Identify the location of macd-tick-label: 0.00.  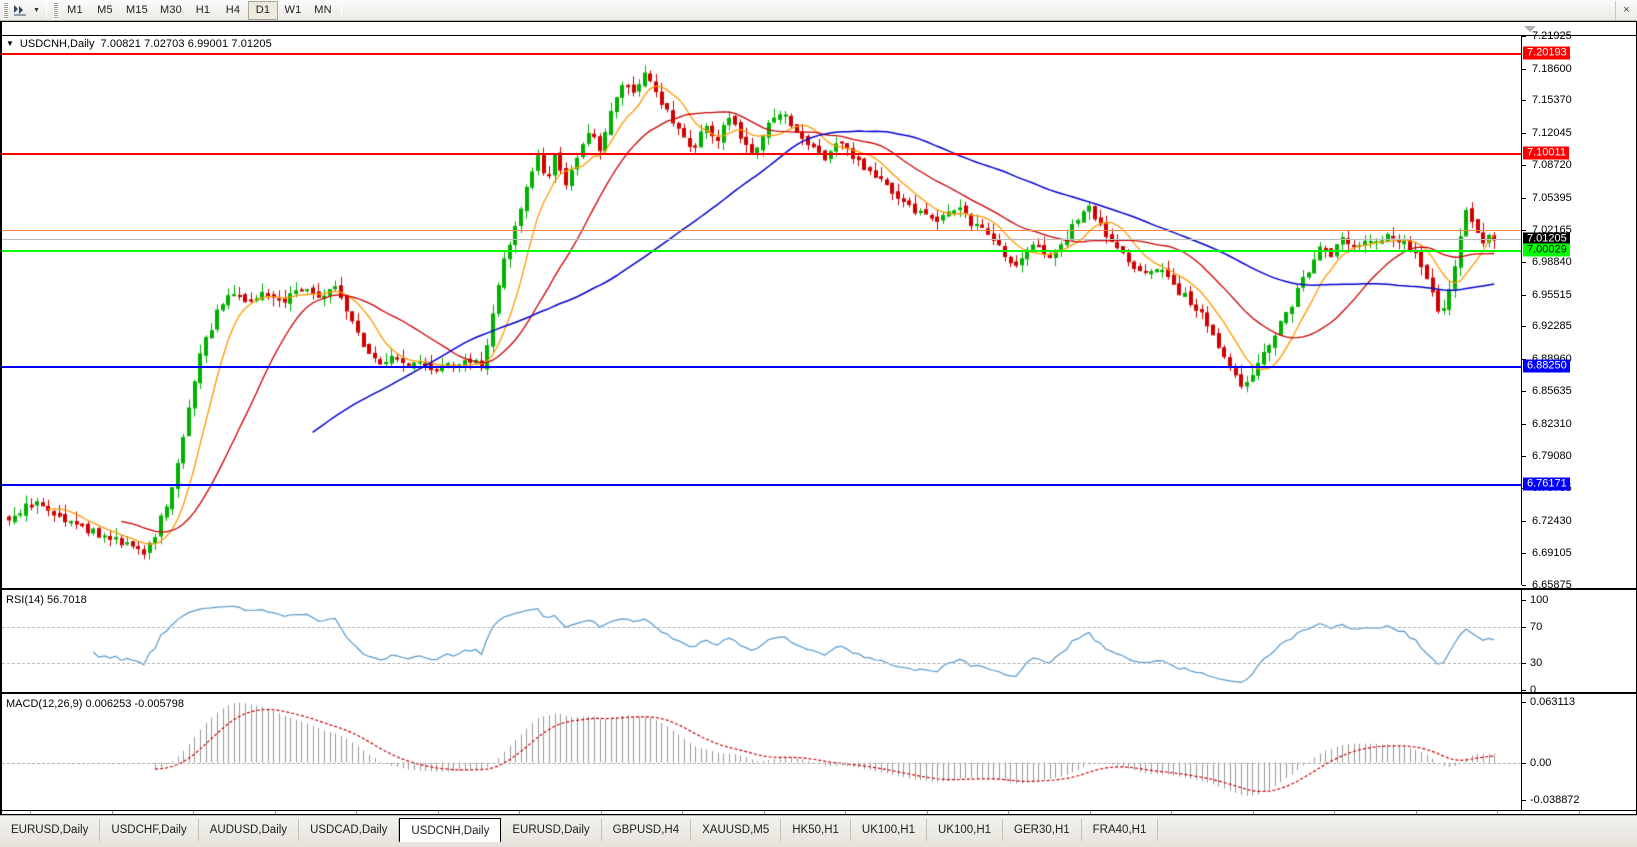
(1541, 762).